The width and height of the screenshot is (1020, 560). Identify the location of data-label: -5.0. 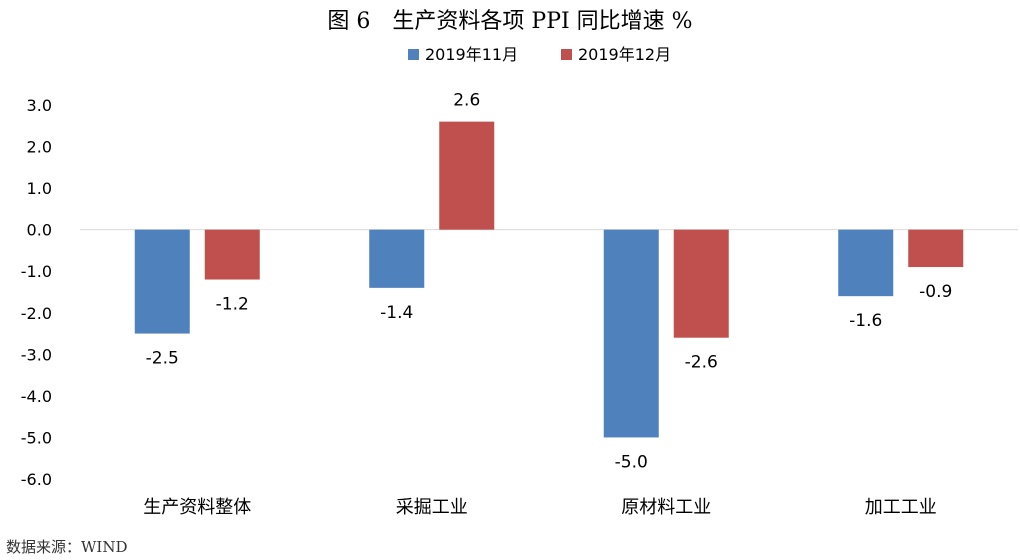
(631, 462).